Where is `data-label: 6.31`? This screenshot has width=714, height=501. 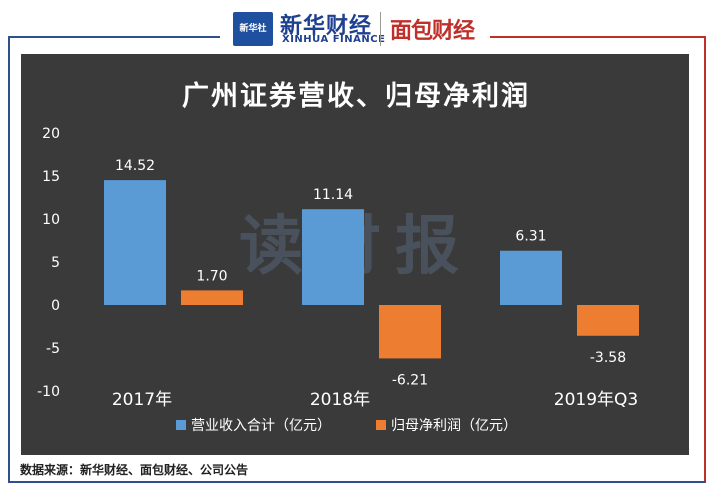
data-label: 6.31 is located at coordinates (530, 237).